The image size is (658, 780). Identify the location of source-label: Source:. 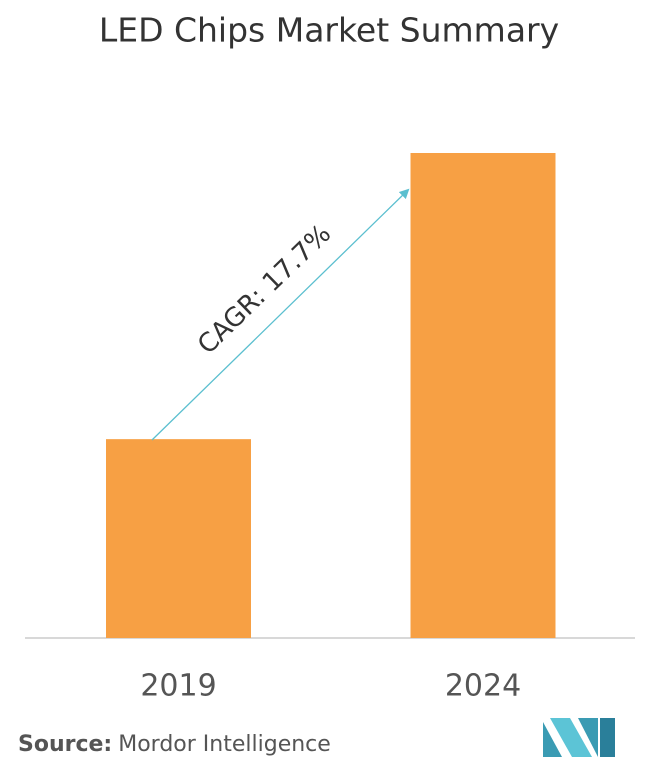
(65, 744).